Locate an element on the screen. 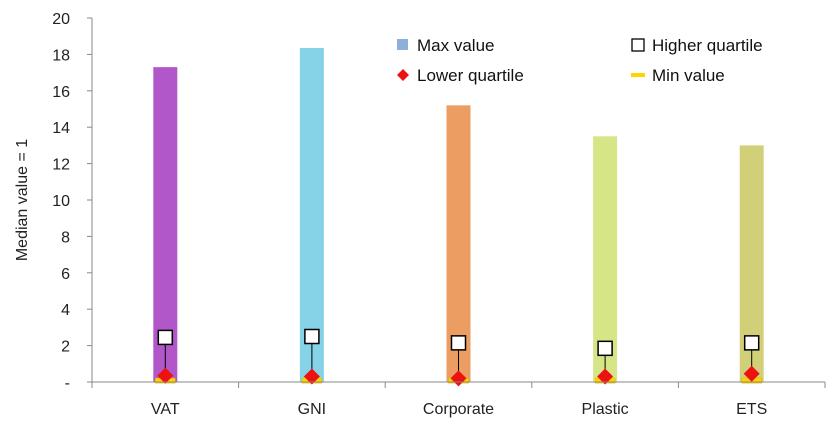  bar-max-vat is located at coordinates (165, 224).